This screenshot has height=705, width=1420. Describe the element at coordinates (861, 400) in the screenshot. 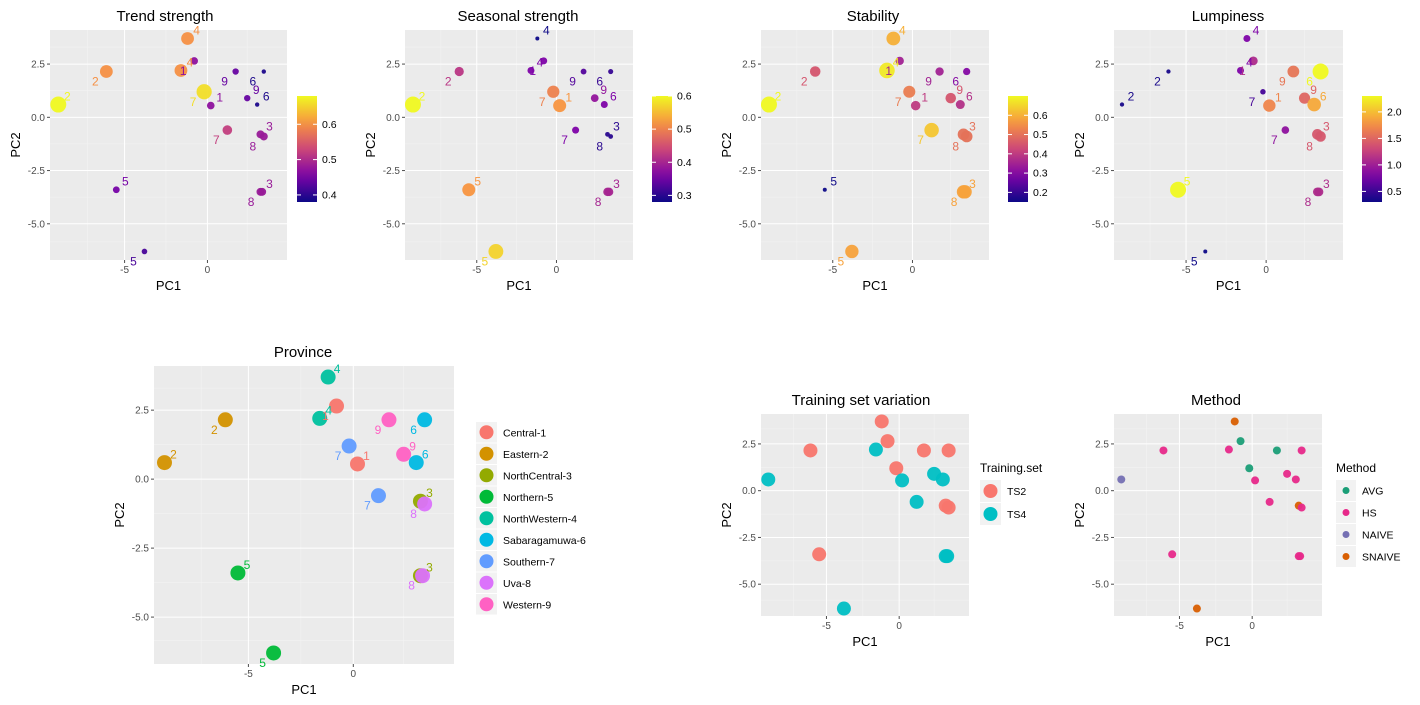

I see `chart-title: Training set variation` at that location.